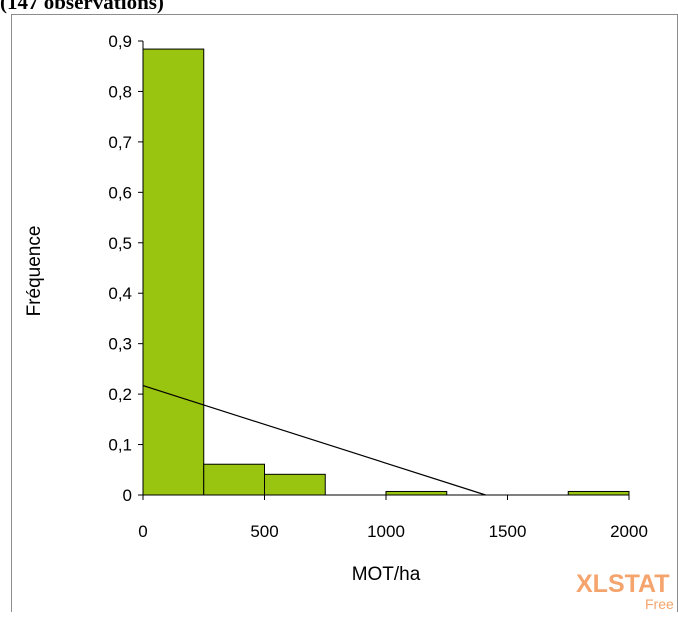  Describe the element at coordinates (120, 293) in the screenshot. I see `y-tick-label: 0,4` at that location.